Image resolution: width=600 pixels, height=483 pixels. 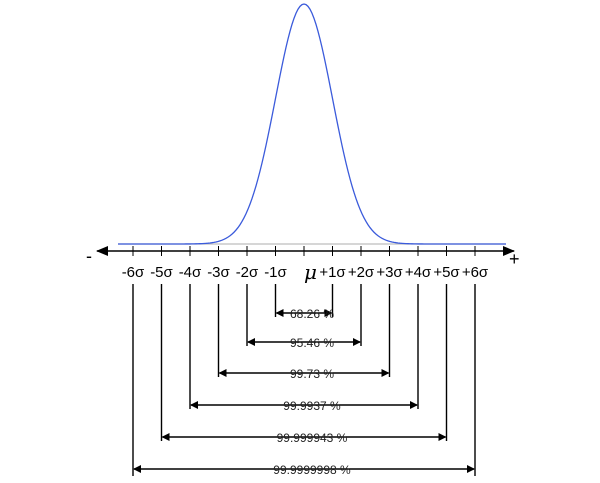 I want to click on sigma-tick-label: +3σ, so click(x=389, y=272).